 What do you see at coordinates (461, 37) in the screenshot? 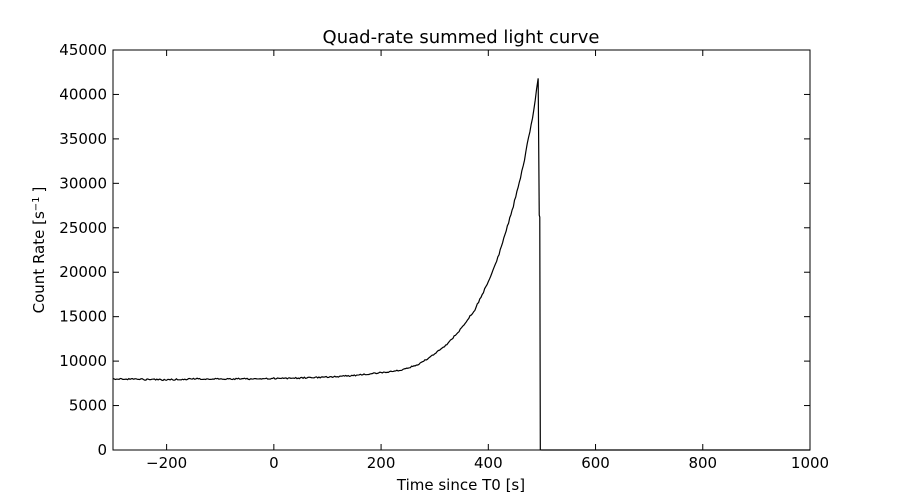
I see `chart-title: Quad-rate summed light curve` at bounding box center [461, 37].